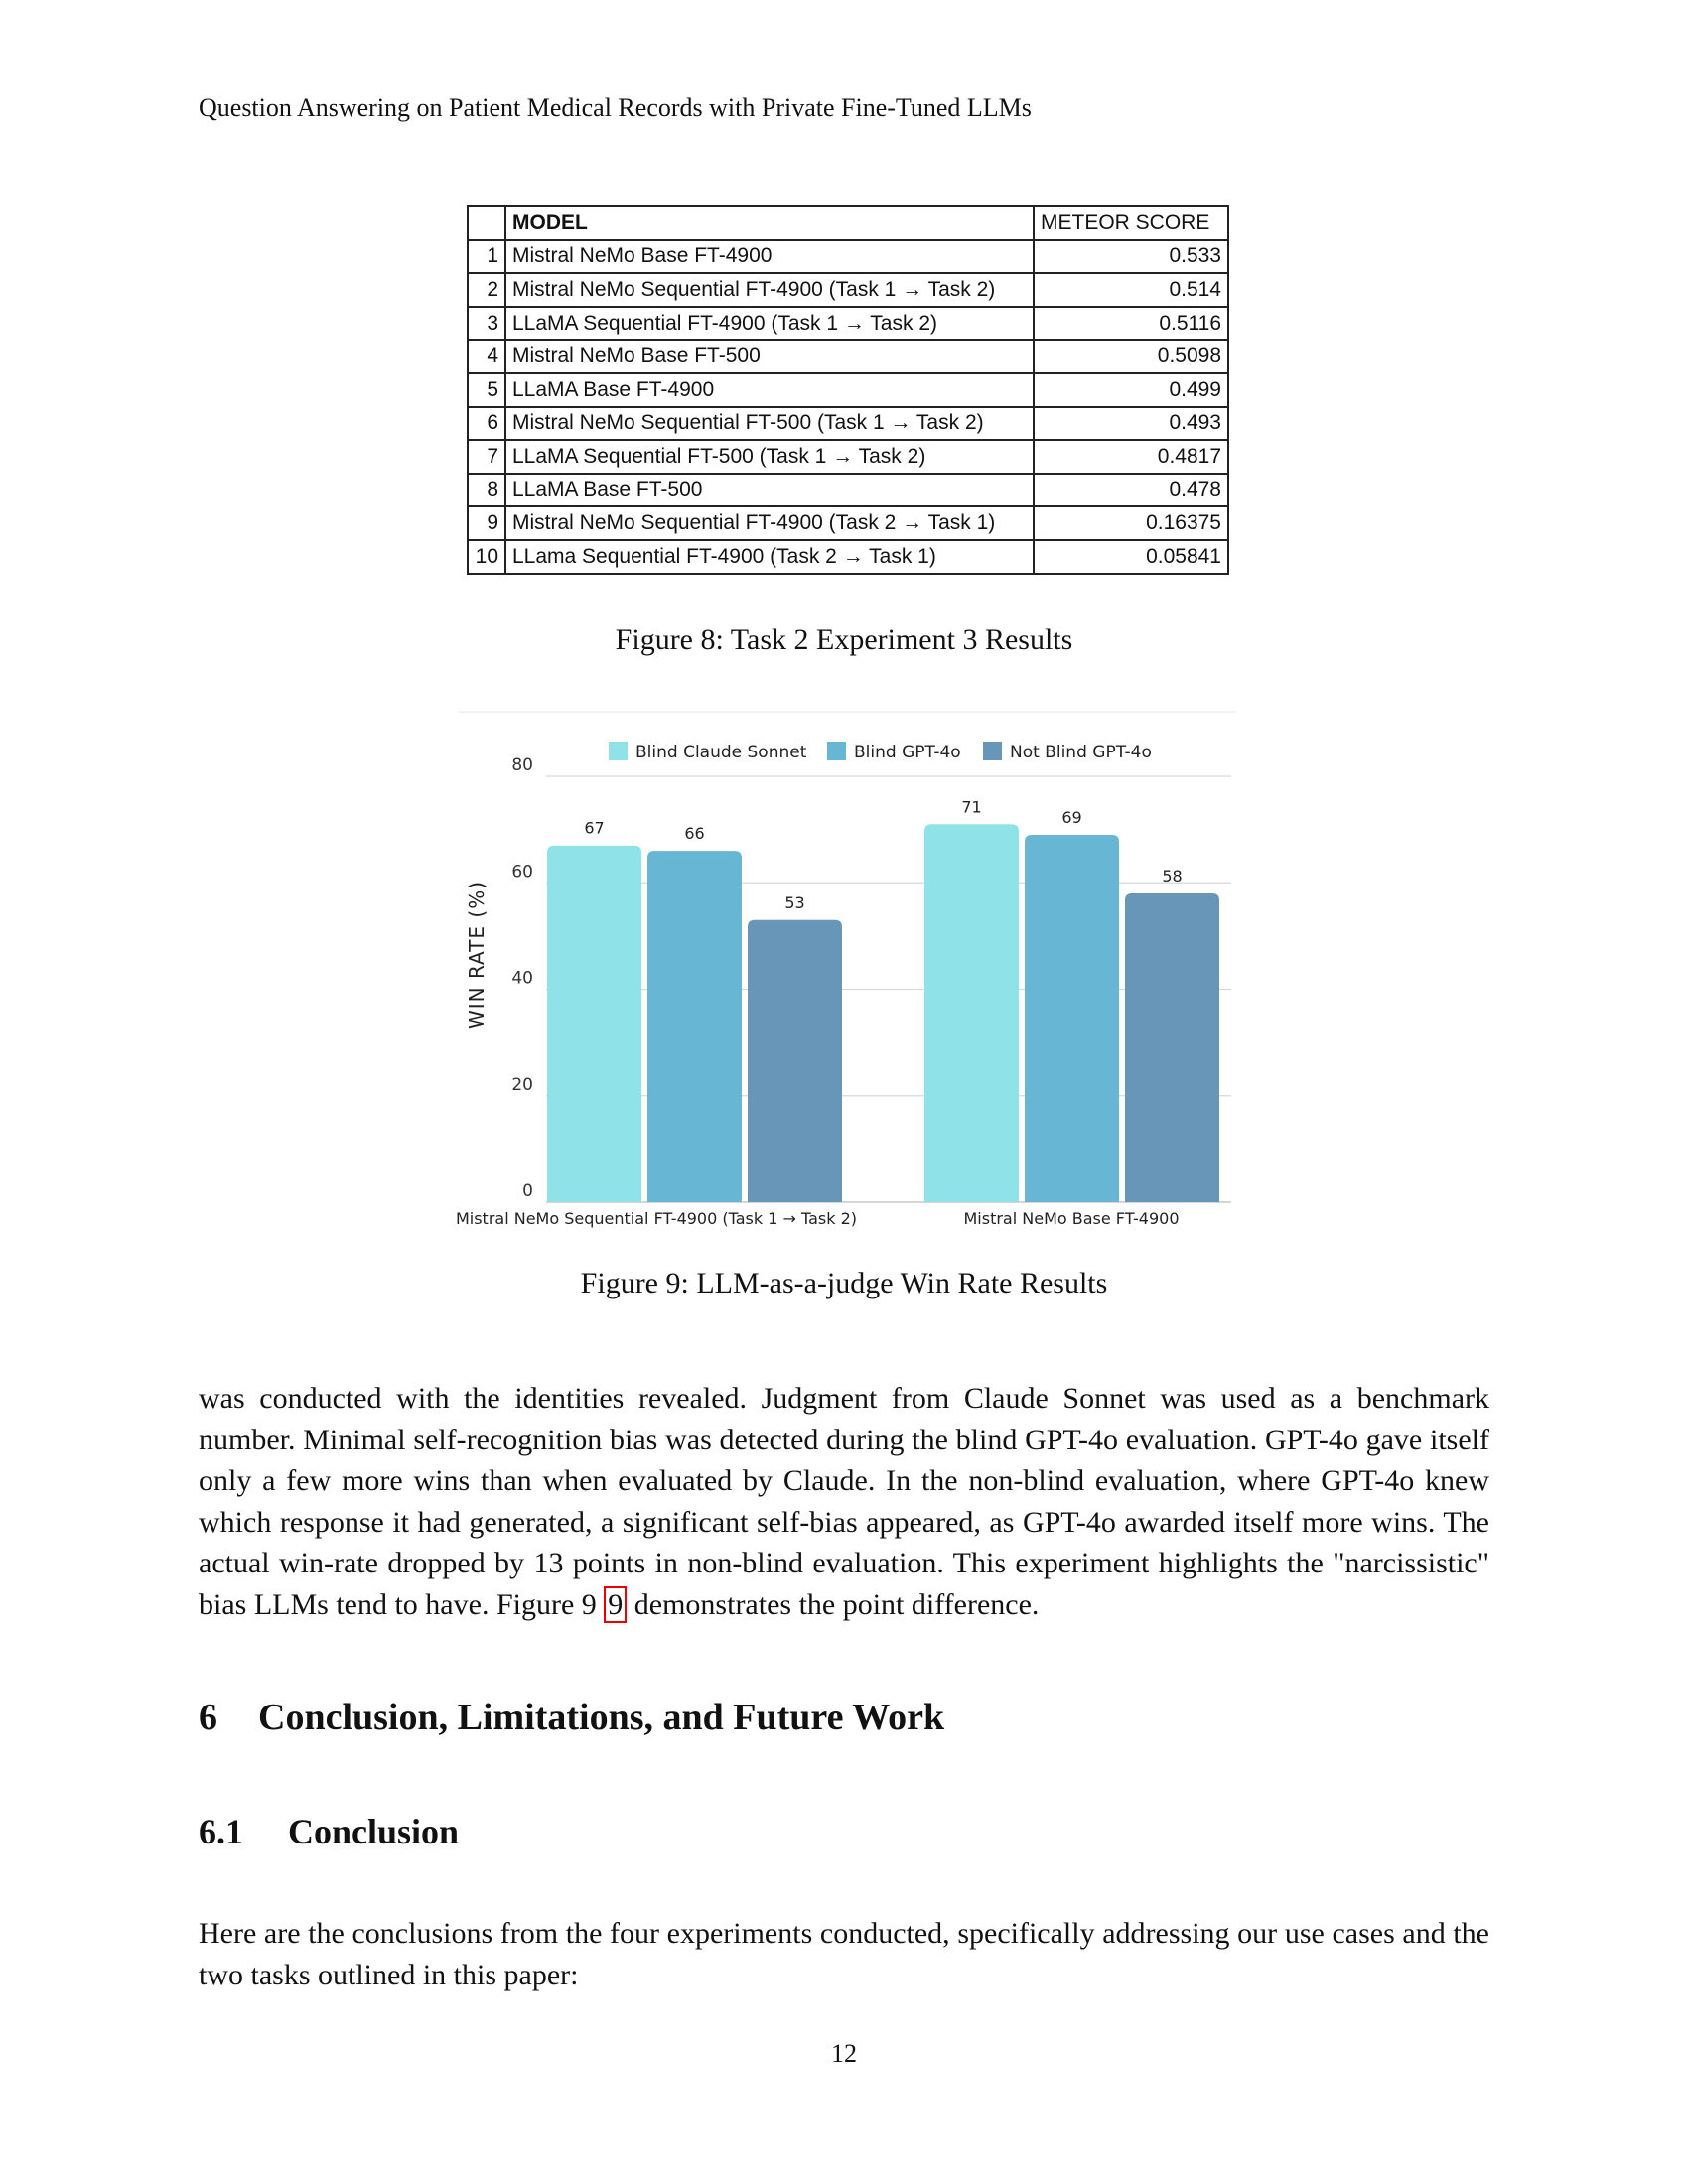 The height and width of the screenshot is (2184, 1688). I want to click on table-row: 8 LLaMA Base FT-500 0.478, so click(848, 490).